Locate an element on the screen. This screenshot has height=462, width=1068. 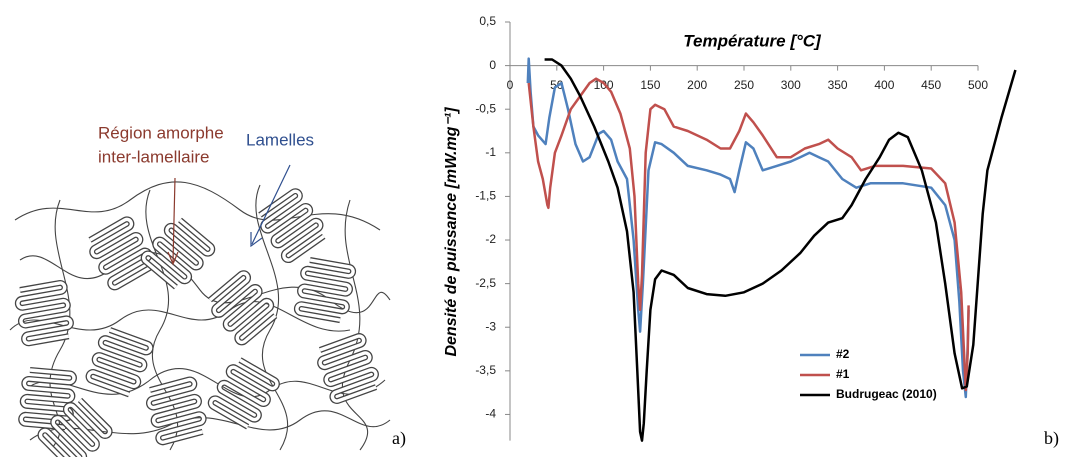
x-tick-label: 400 is located at coordinates (884, 85).